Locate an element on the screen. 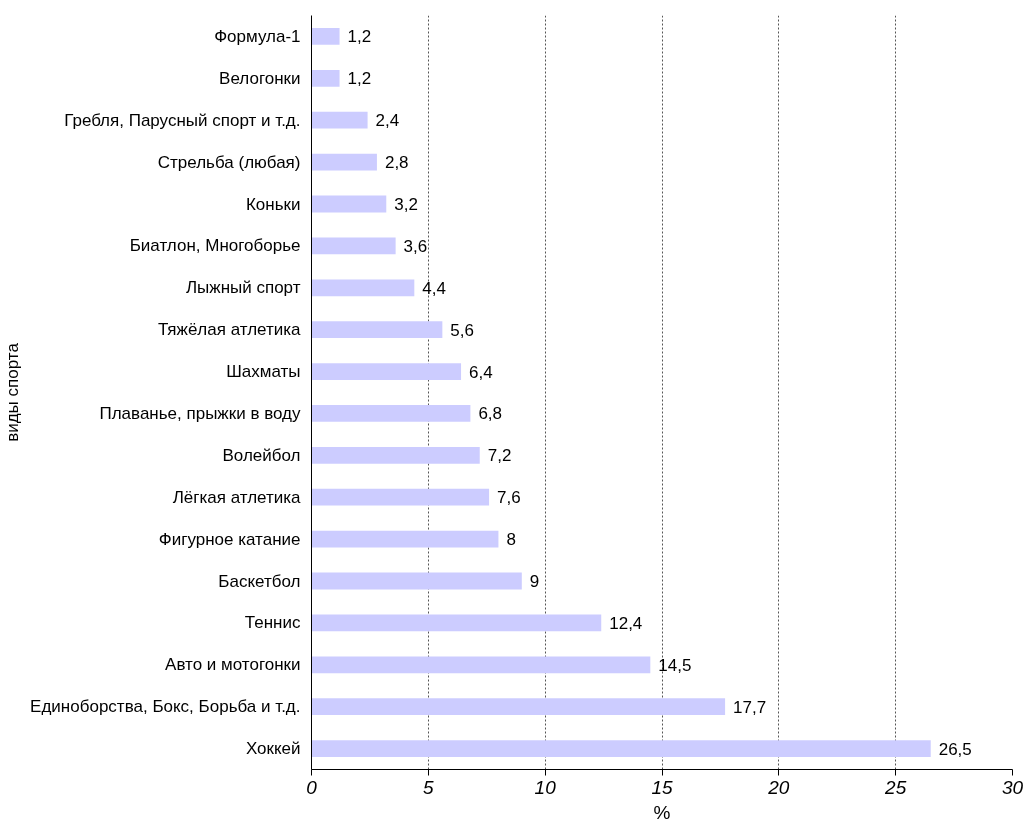 The image size is (1027, 825). data-label: 26,5 is located at coordinates (955, 749).